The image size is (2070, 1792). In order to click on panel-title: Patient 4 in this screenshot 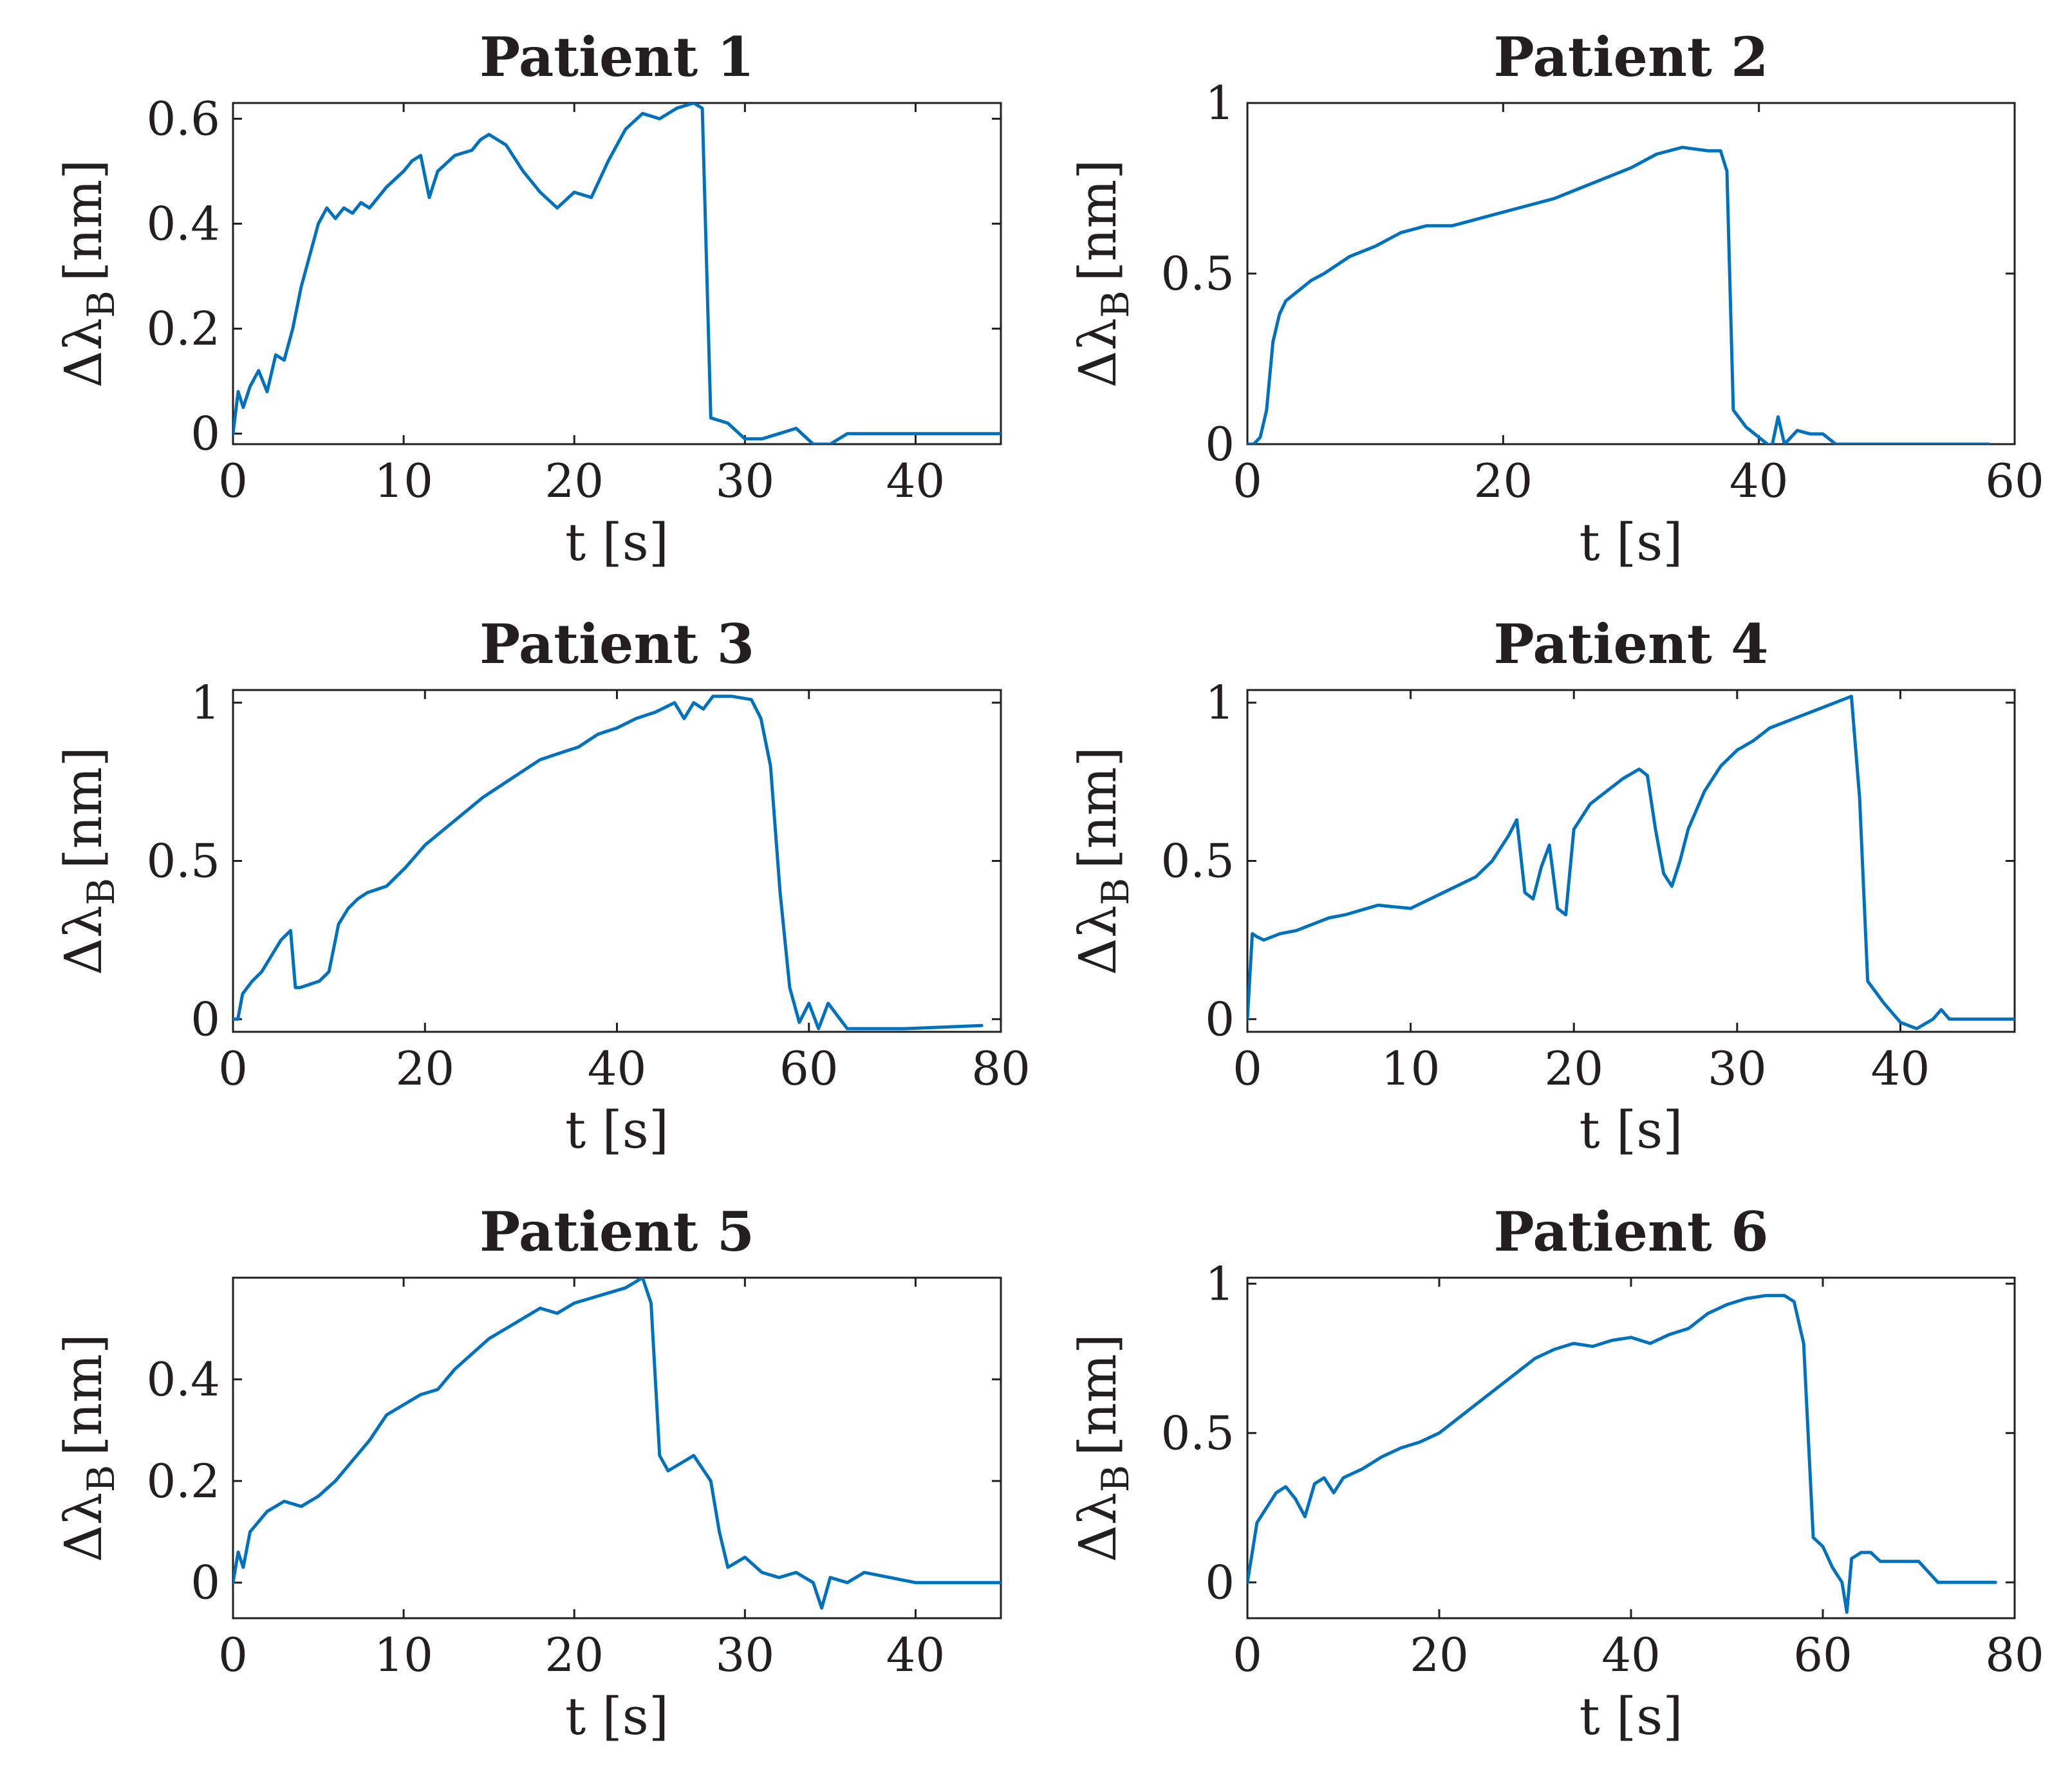, I will do `click(1630, 644)`.